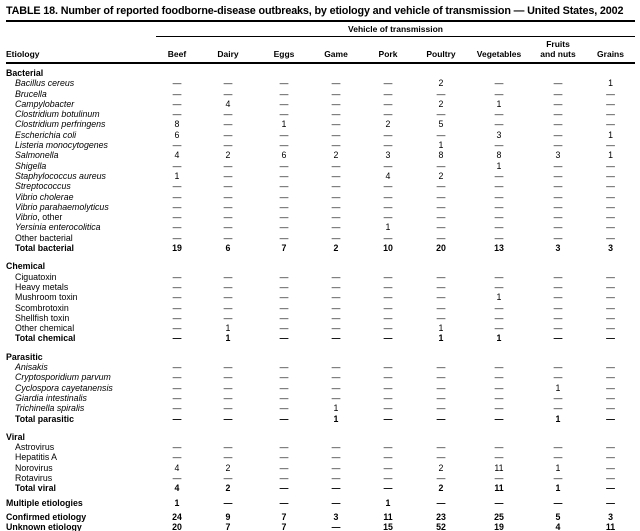 The width and height of the screenshot is (640, 531). Describe the element at coordinates (320, 367) in the screenshot. I see `table-row: Anisakis — — — — — — — — —` at that location.